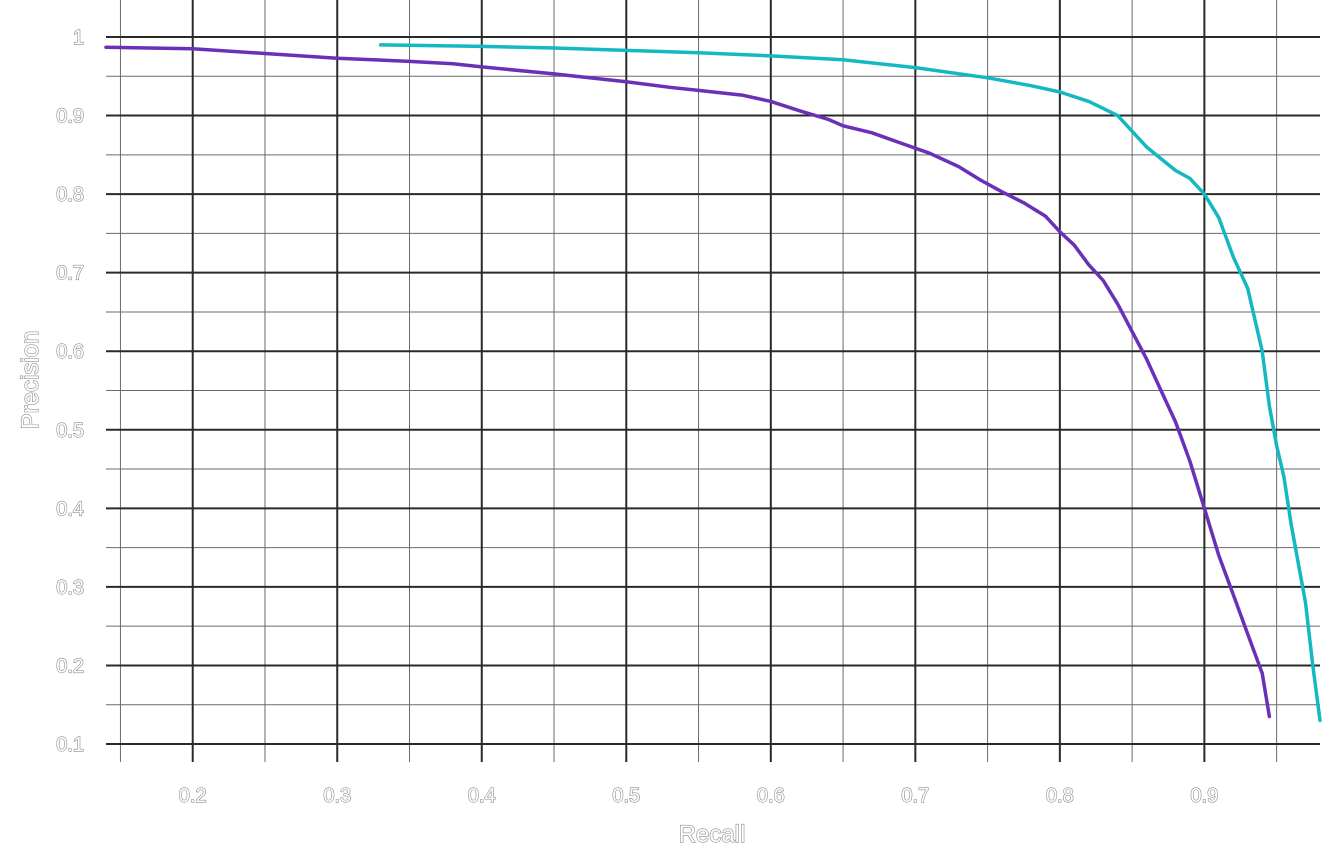  I want to click on y-tick-label: 1, so click(78, 38).